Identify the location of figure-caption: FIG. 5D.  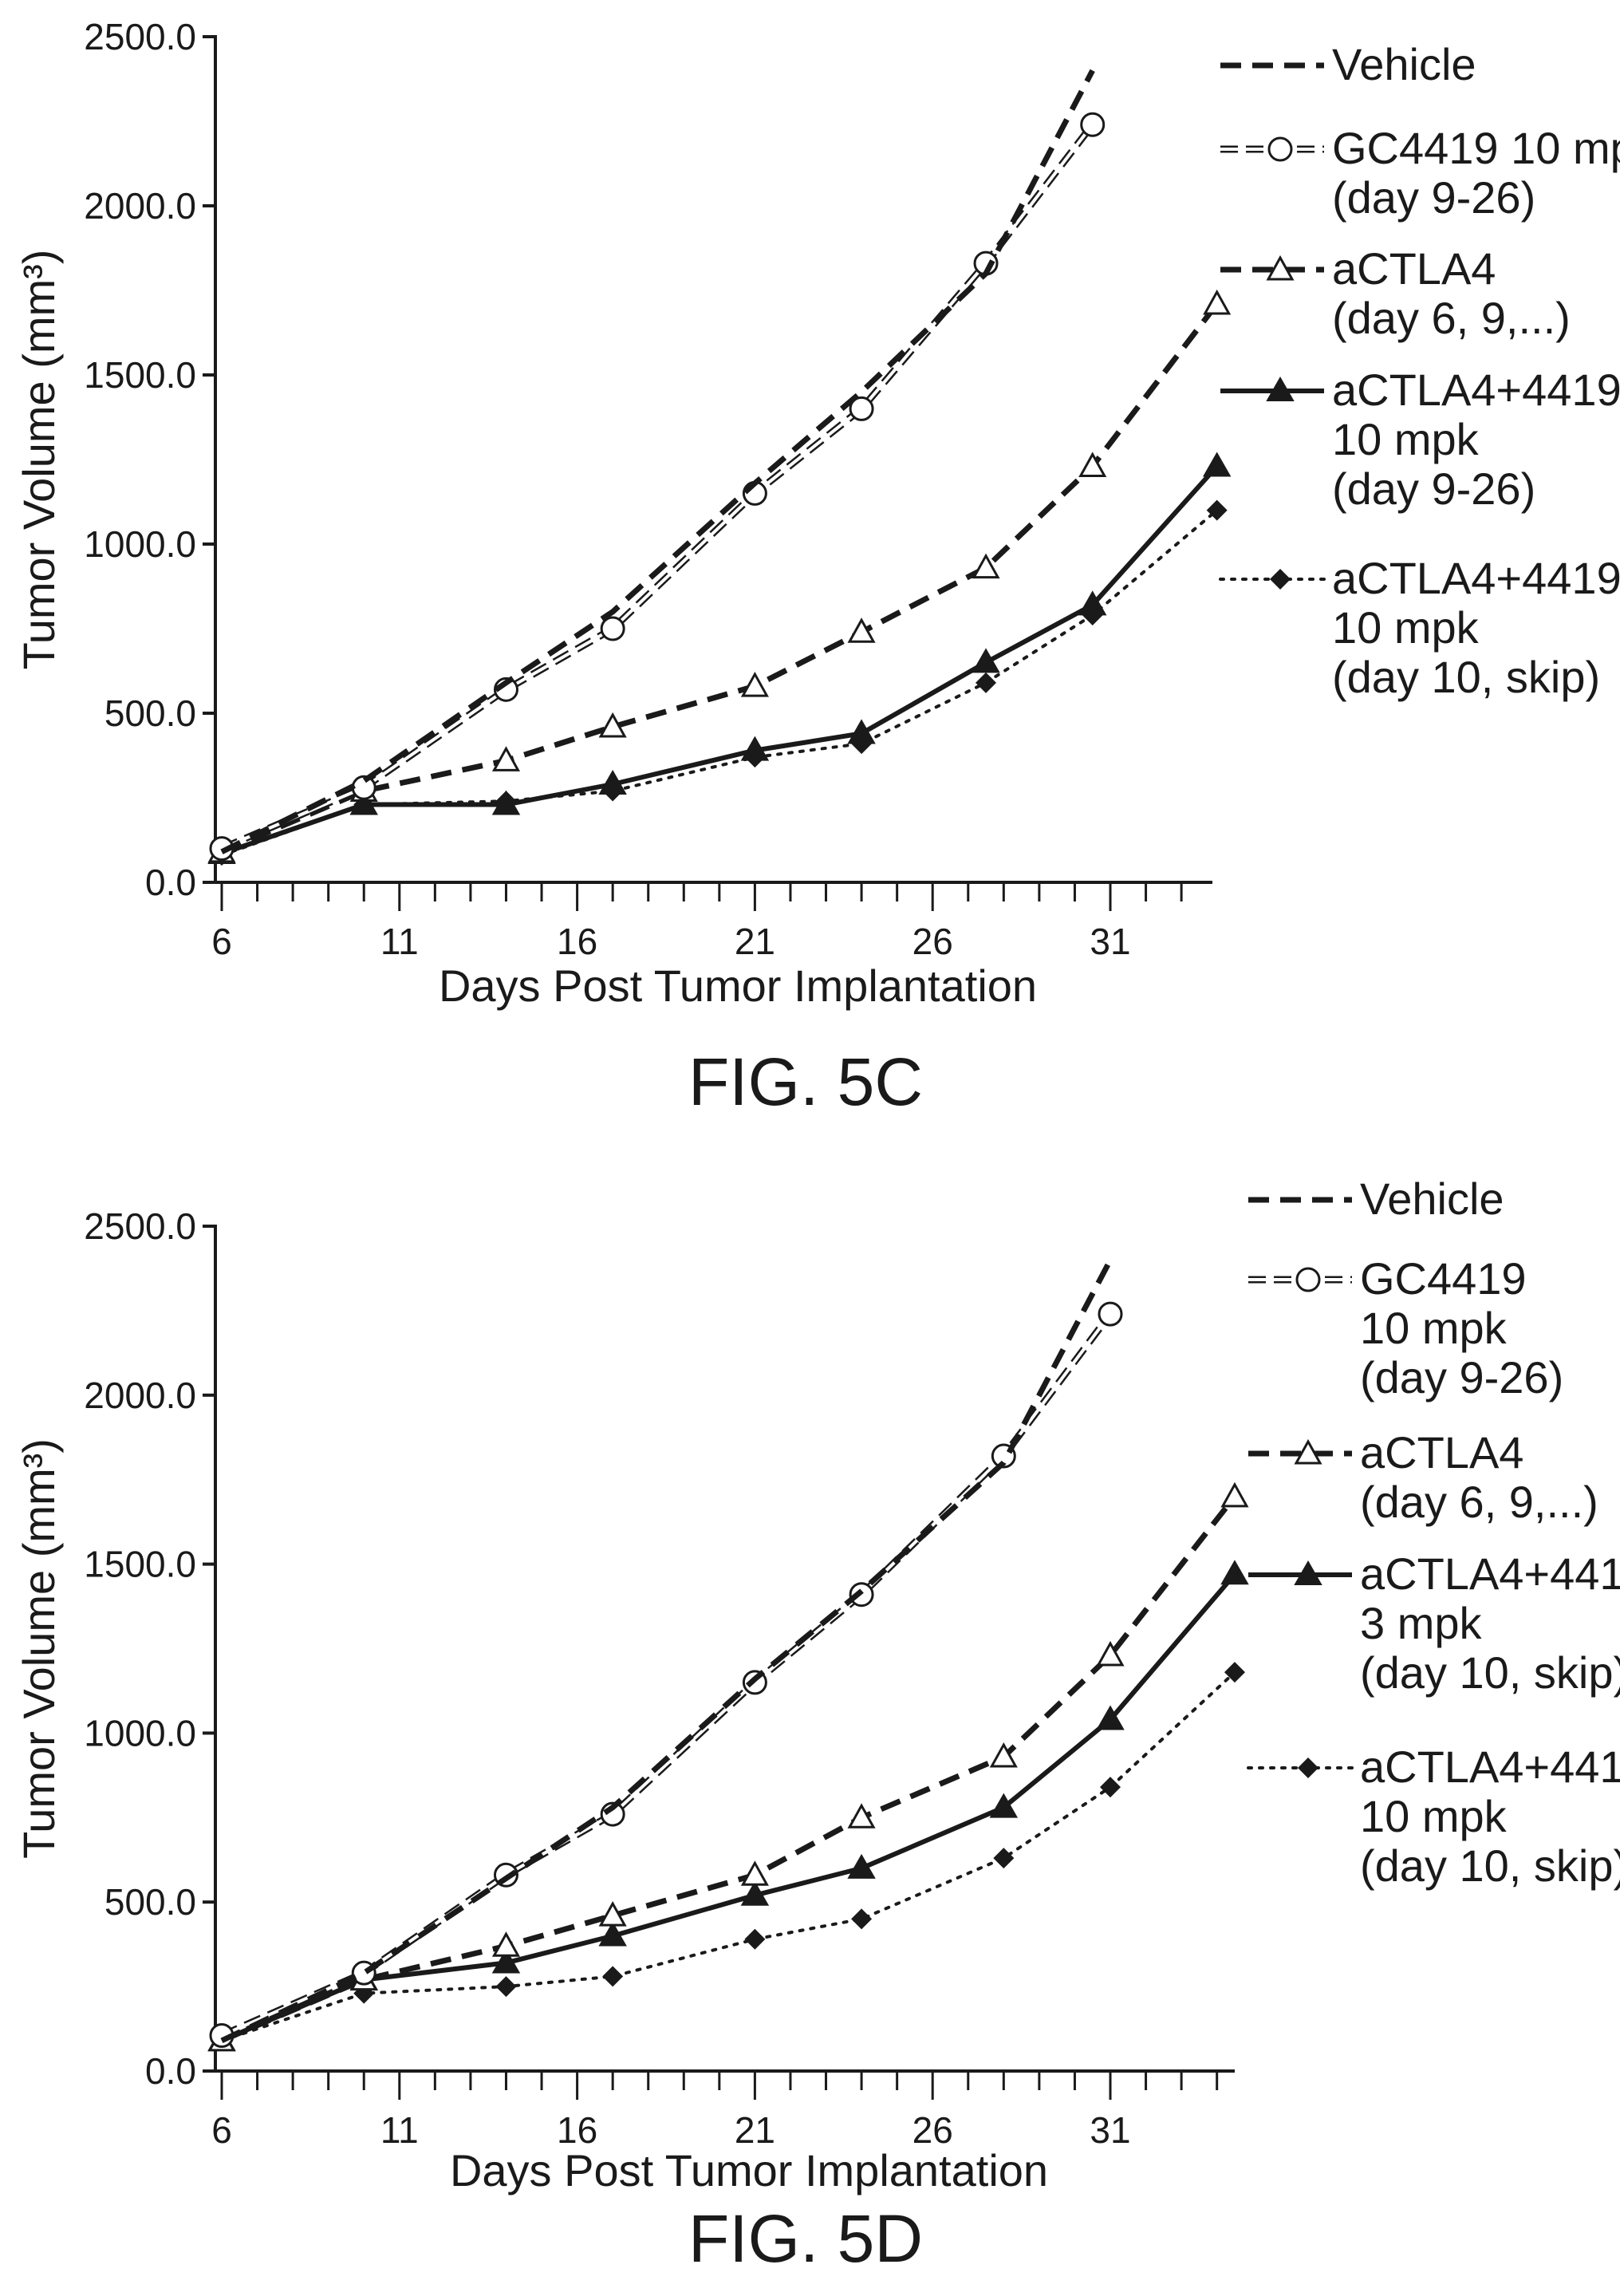
(805, 2238).